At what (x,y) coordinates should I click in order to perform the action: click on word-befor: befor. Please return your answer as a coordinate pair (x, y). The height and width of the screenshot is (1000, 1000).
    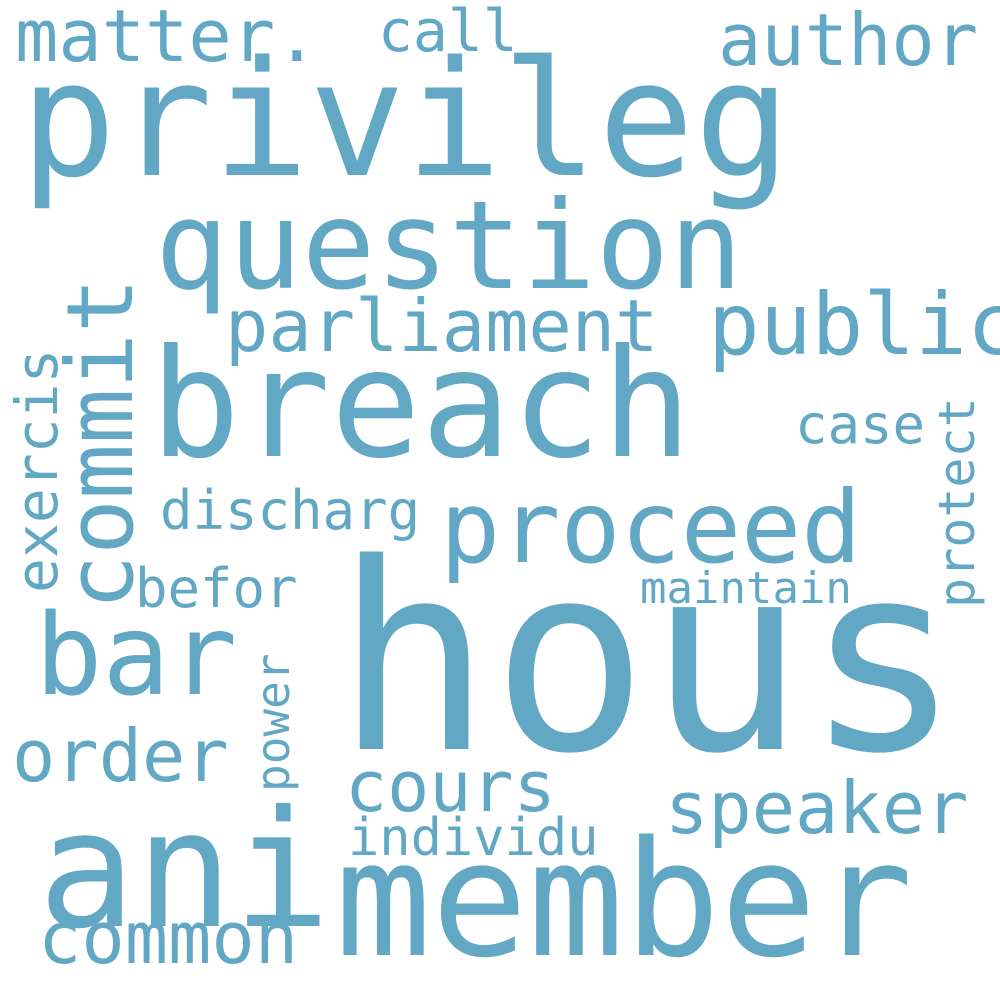
    Looking at the image, I should click on (216, 588).